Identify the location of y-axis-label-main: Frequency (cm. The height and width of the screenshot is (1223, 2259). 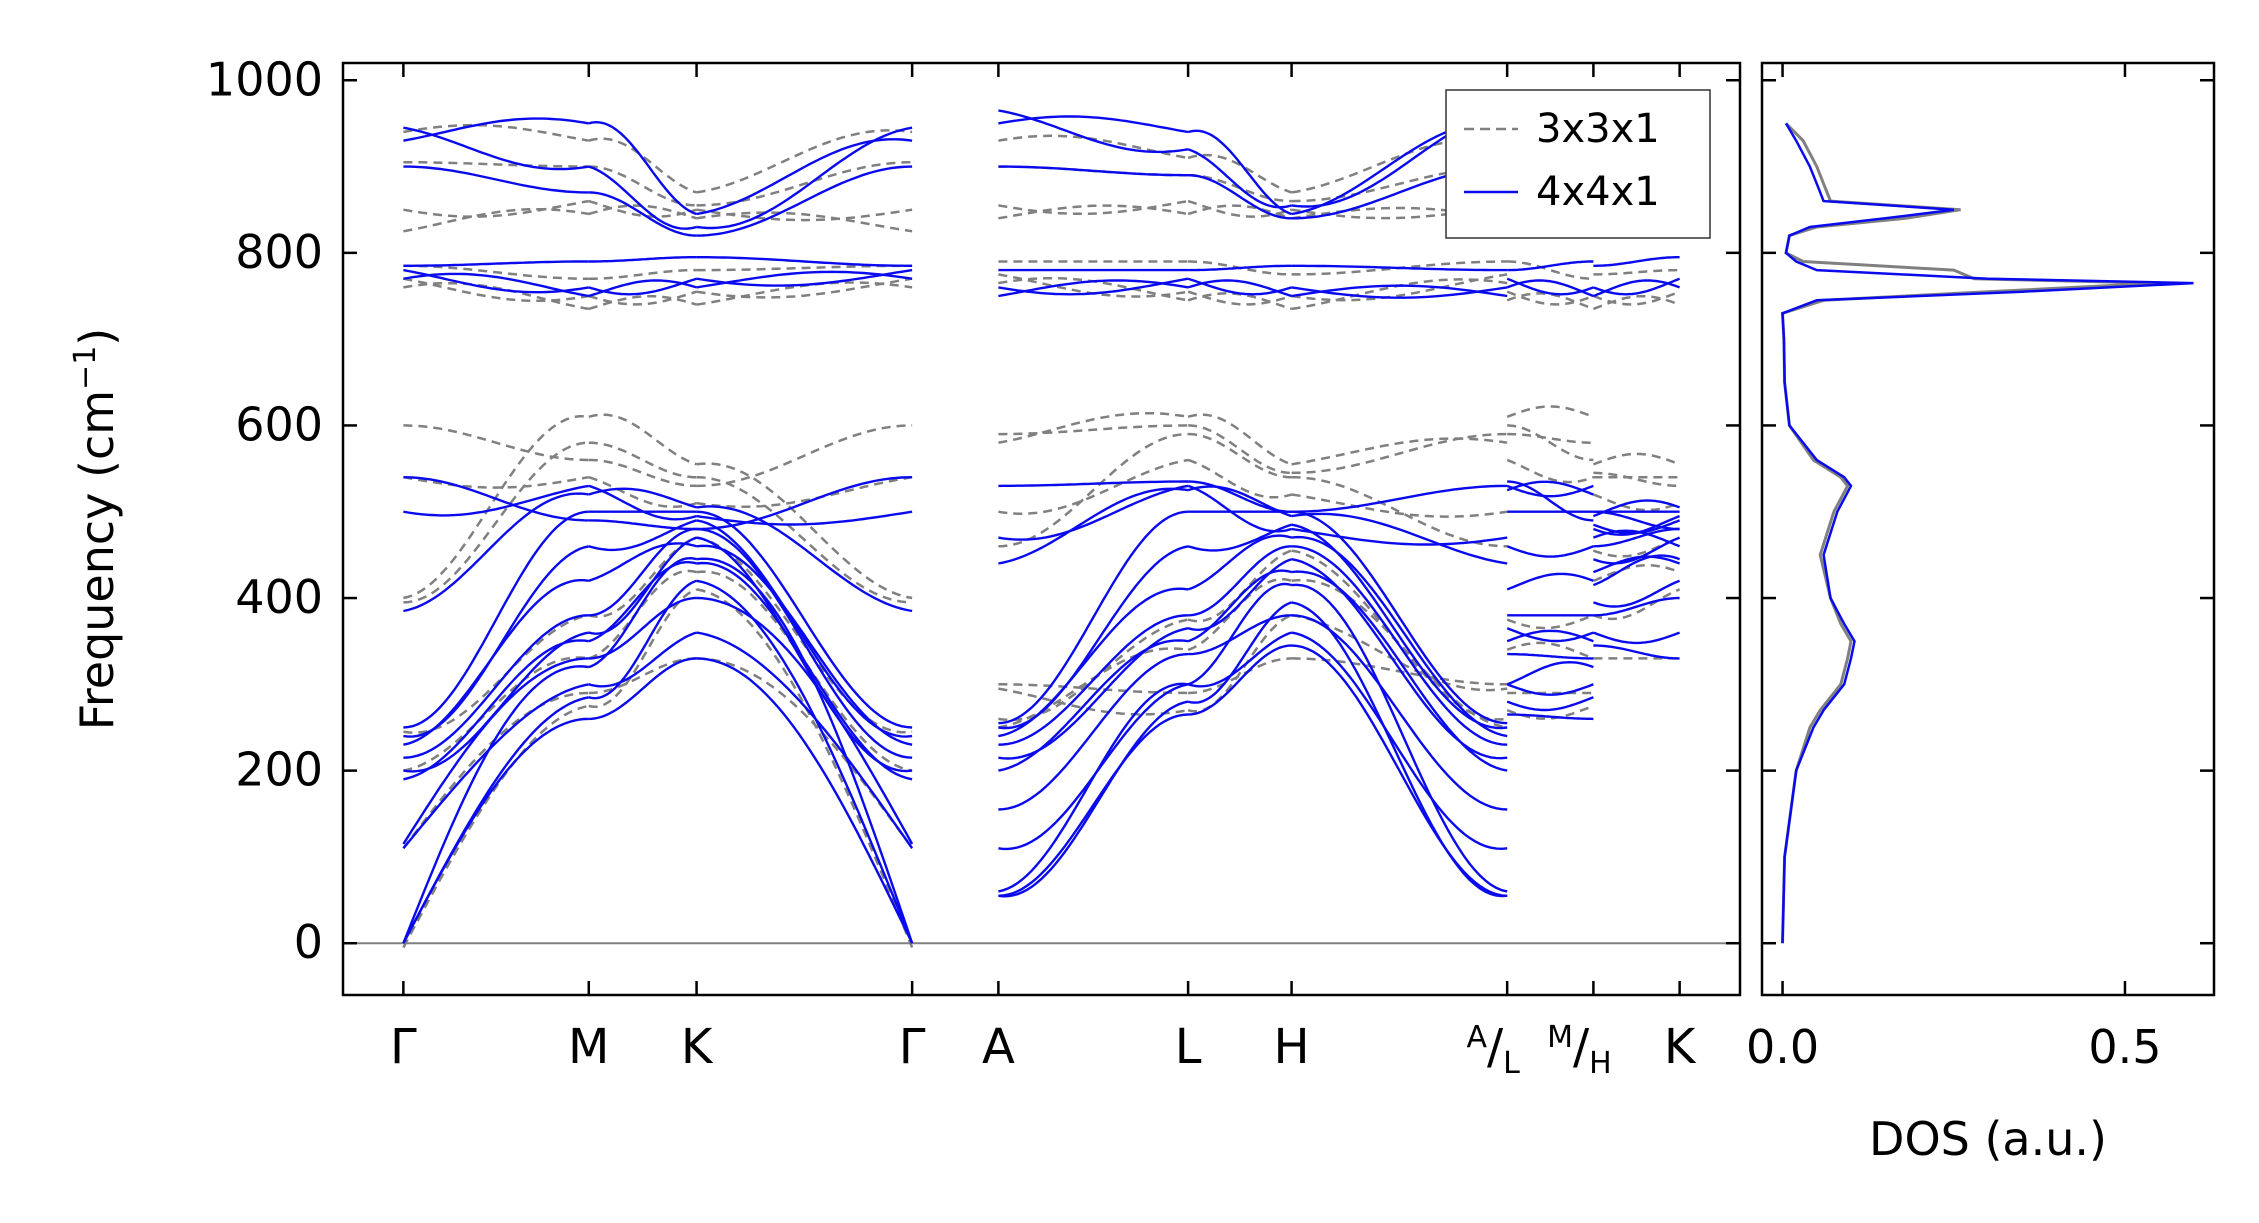
(97, 560).